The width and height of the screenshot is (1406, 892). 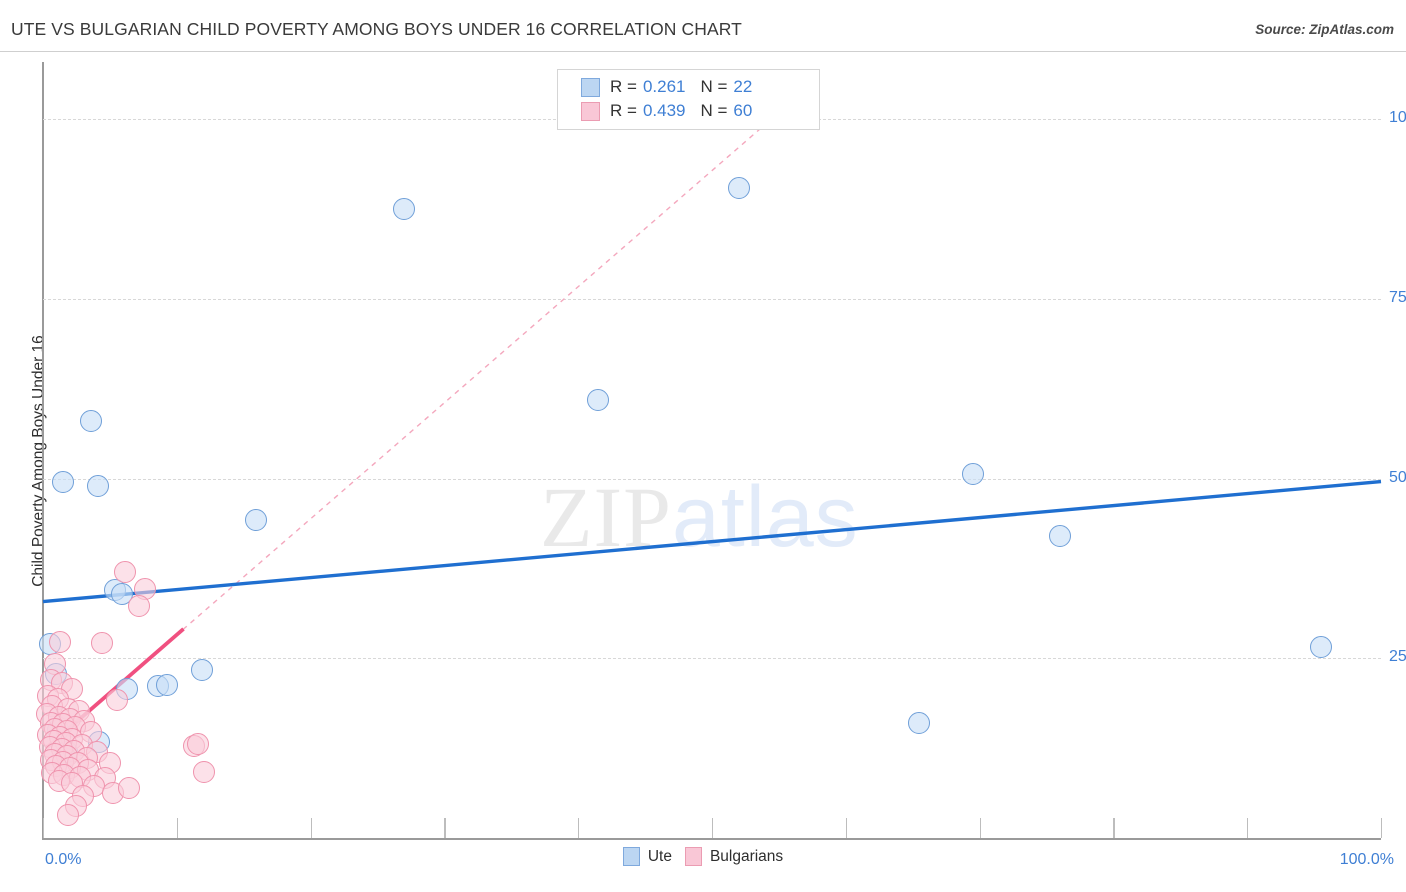 I want to click on swatch-ute-icon, so click(x=590, y=87).